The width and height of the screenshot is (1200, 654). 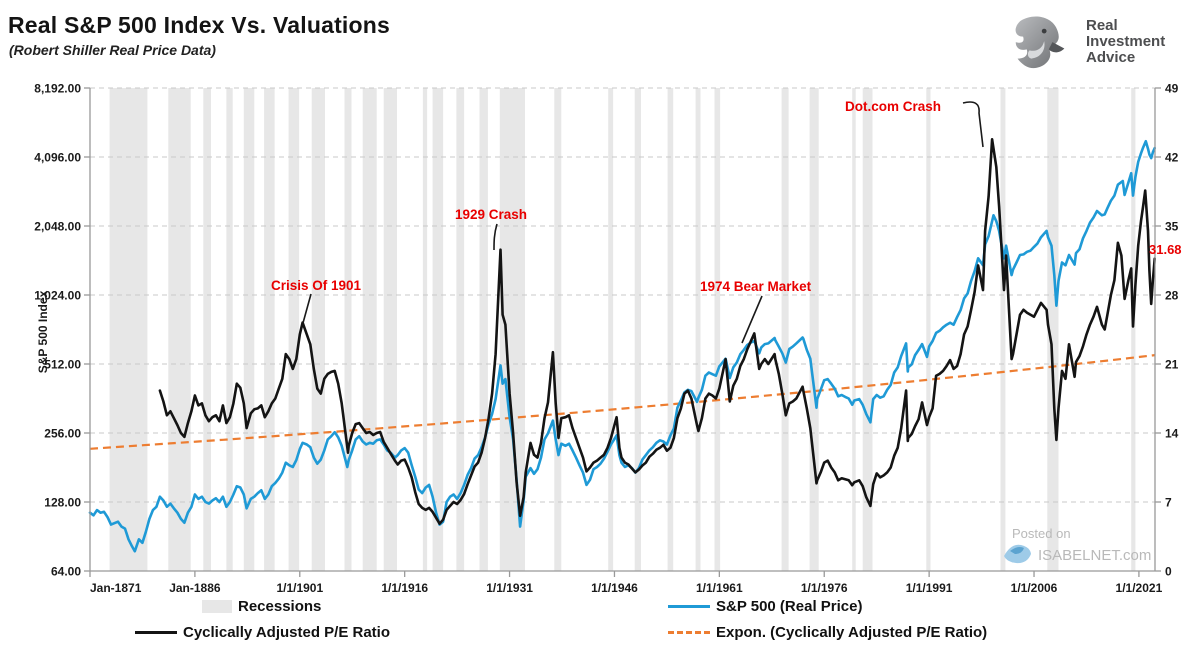 What do you see at coordinates (199, 25) in the screenshot?
I see `page-title: Real S&P 500 Index Vs. Valuations` at bounding box center [199, 25].